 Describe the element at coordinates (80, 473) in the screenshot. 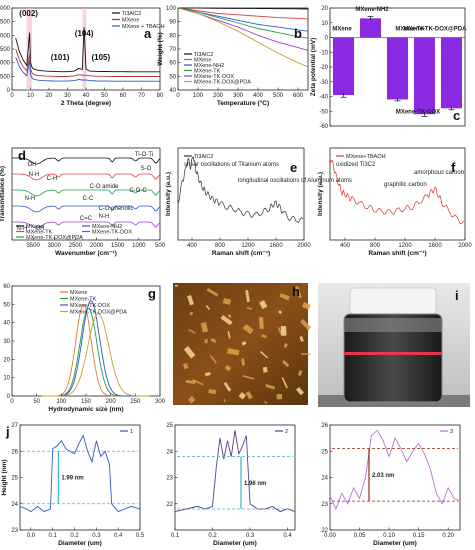

I see `j1-series-line` at that location.